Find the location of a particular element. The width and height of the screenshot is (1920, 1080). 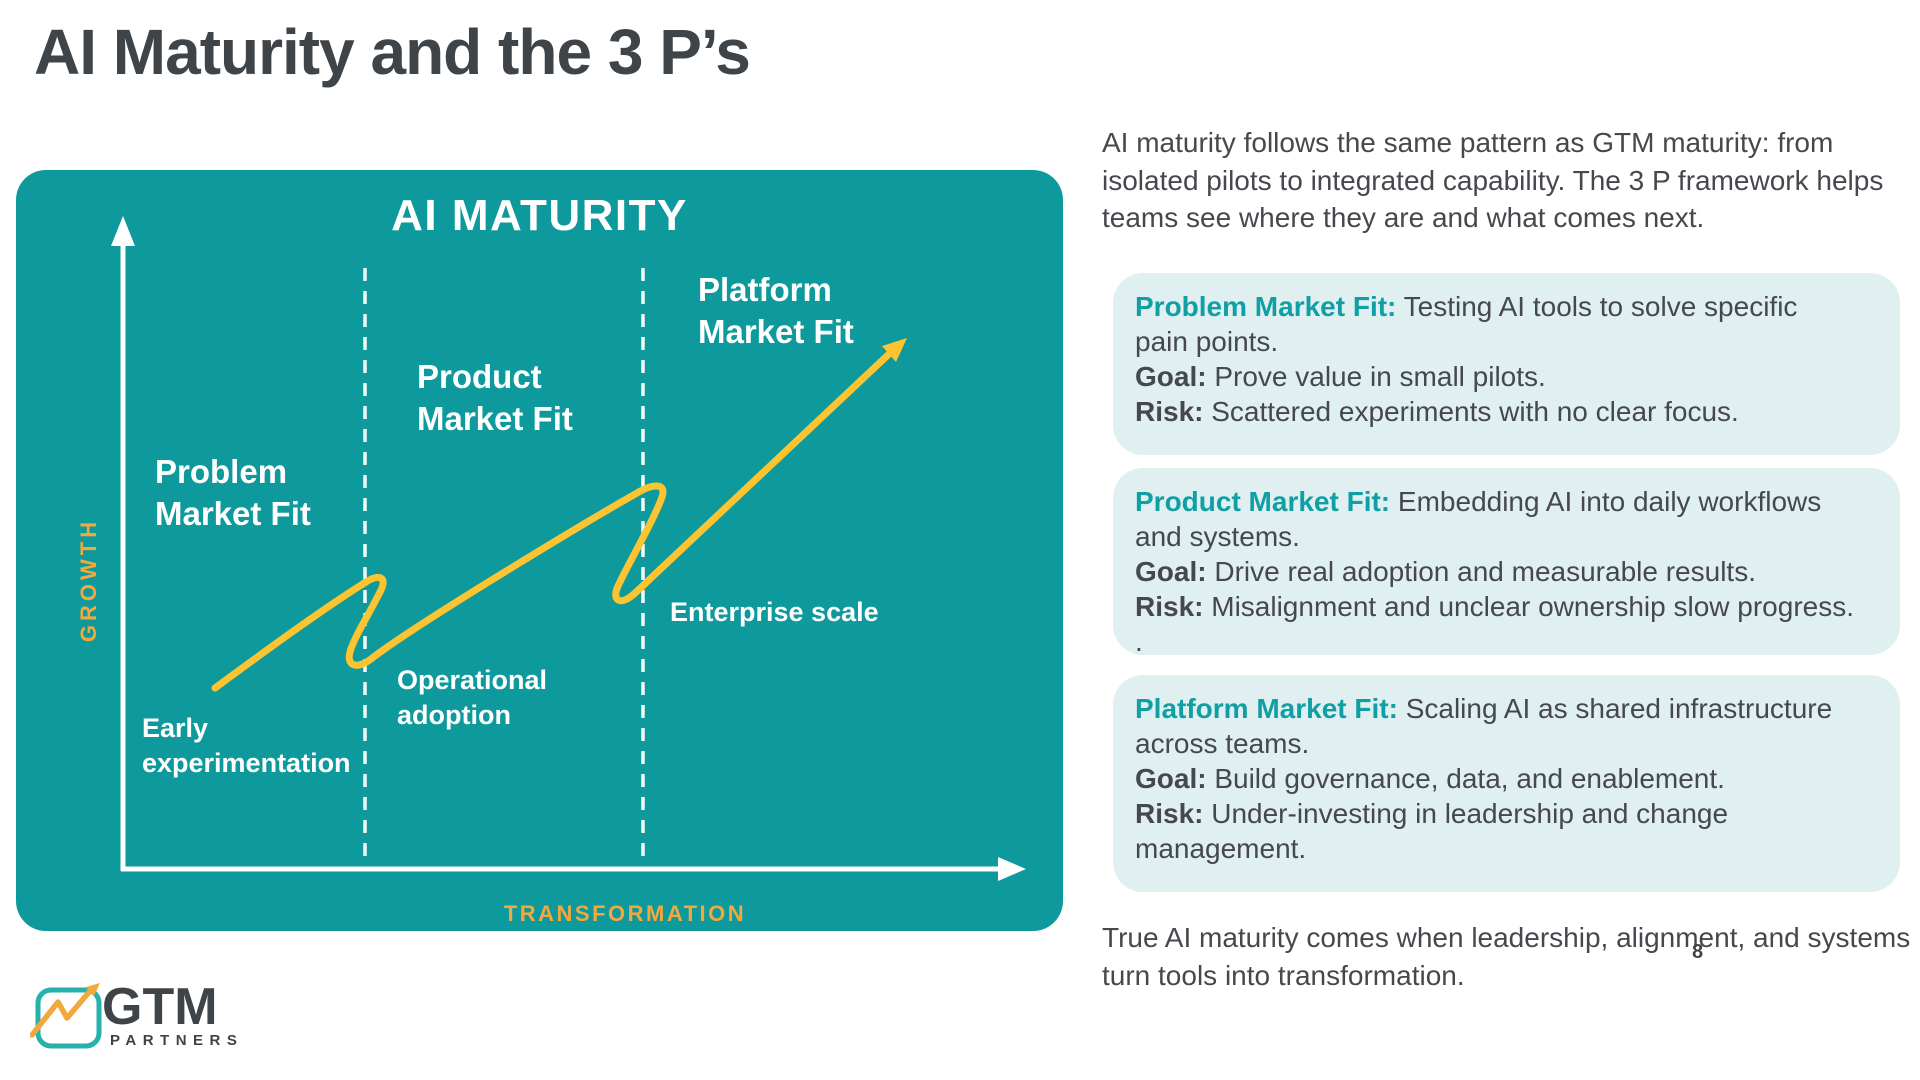

maturity-curve is located at coordinates (552, 521).